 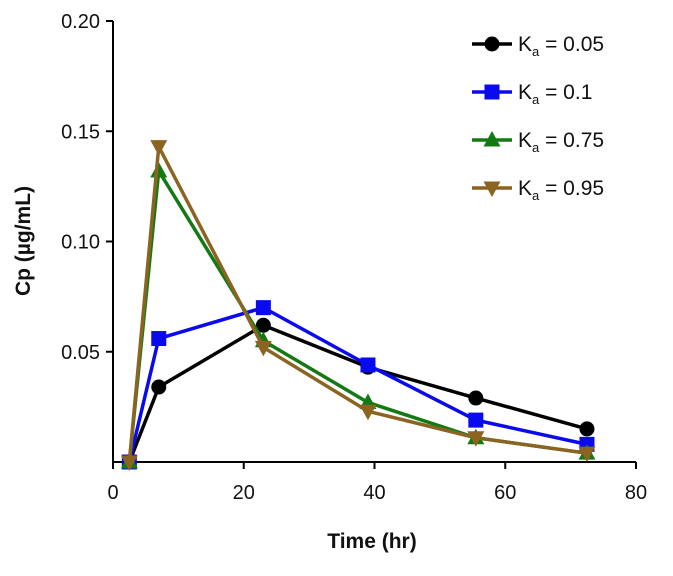 I want to click on legend-item: Ka = 0.05, so click(x=538, y=46).